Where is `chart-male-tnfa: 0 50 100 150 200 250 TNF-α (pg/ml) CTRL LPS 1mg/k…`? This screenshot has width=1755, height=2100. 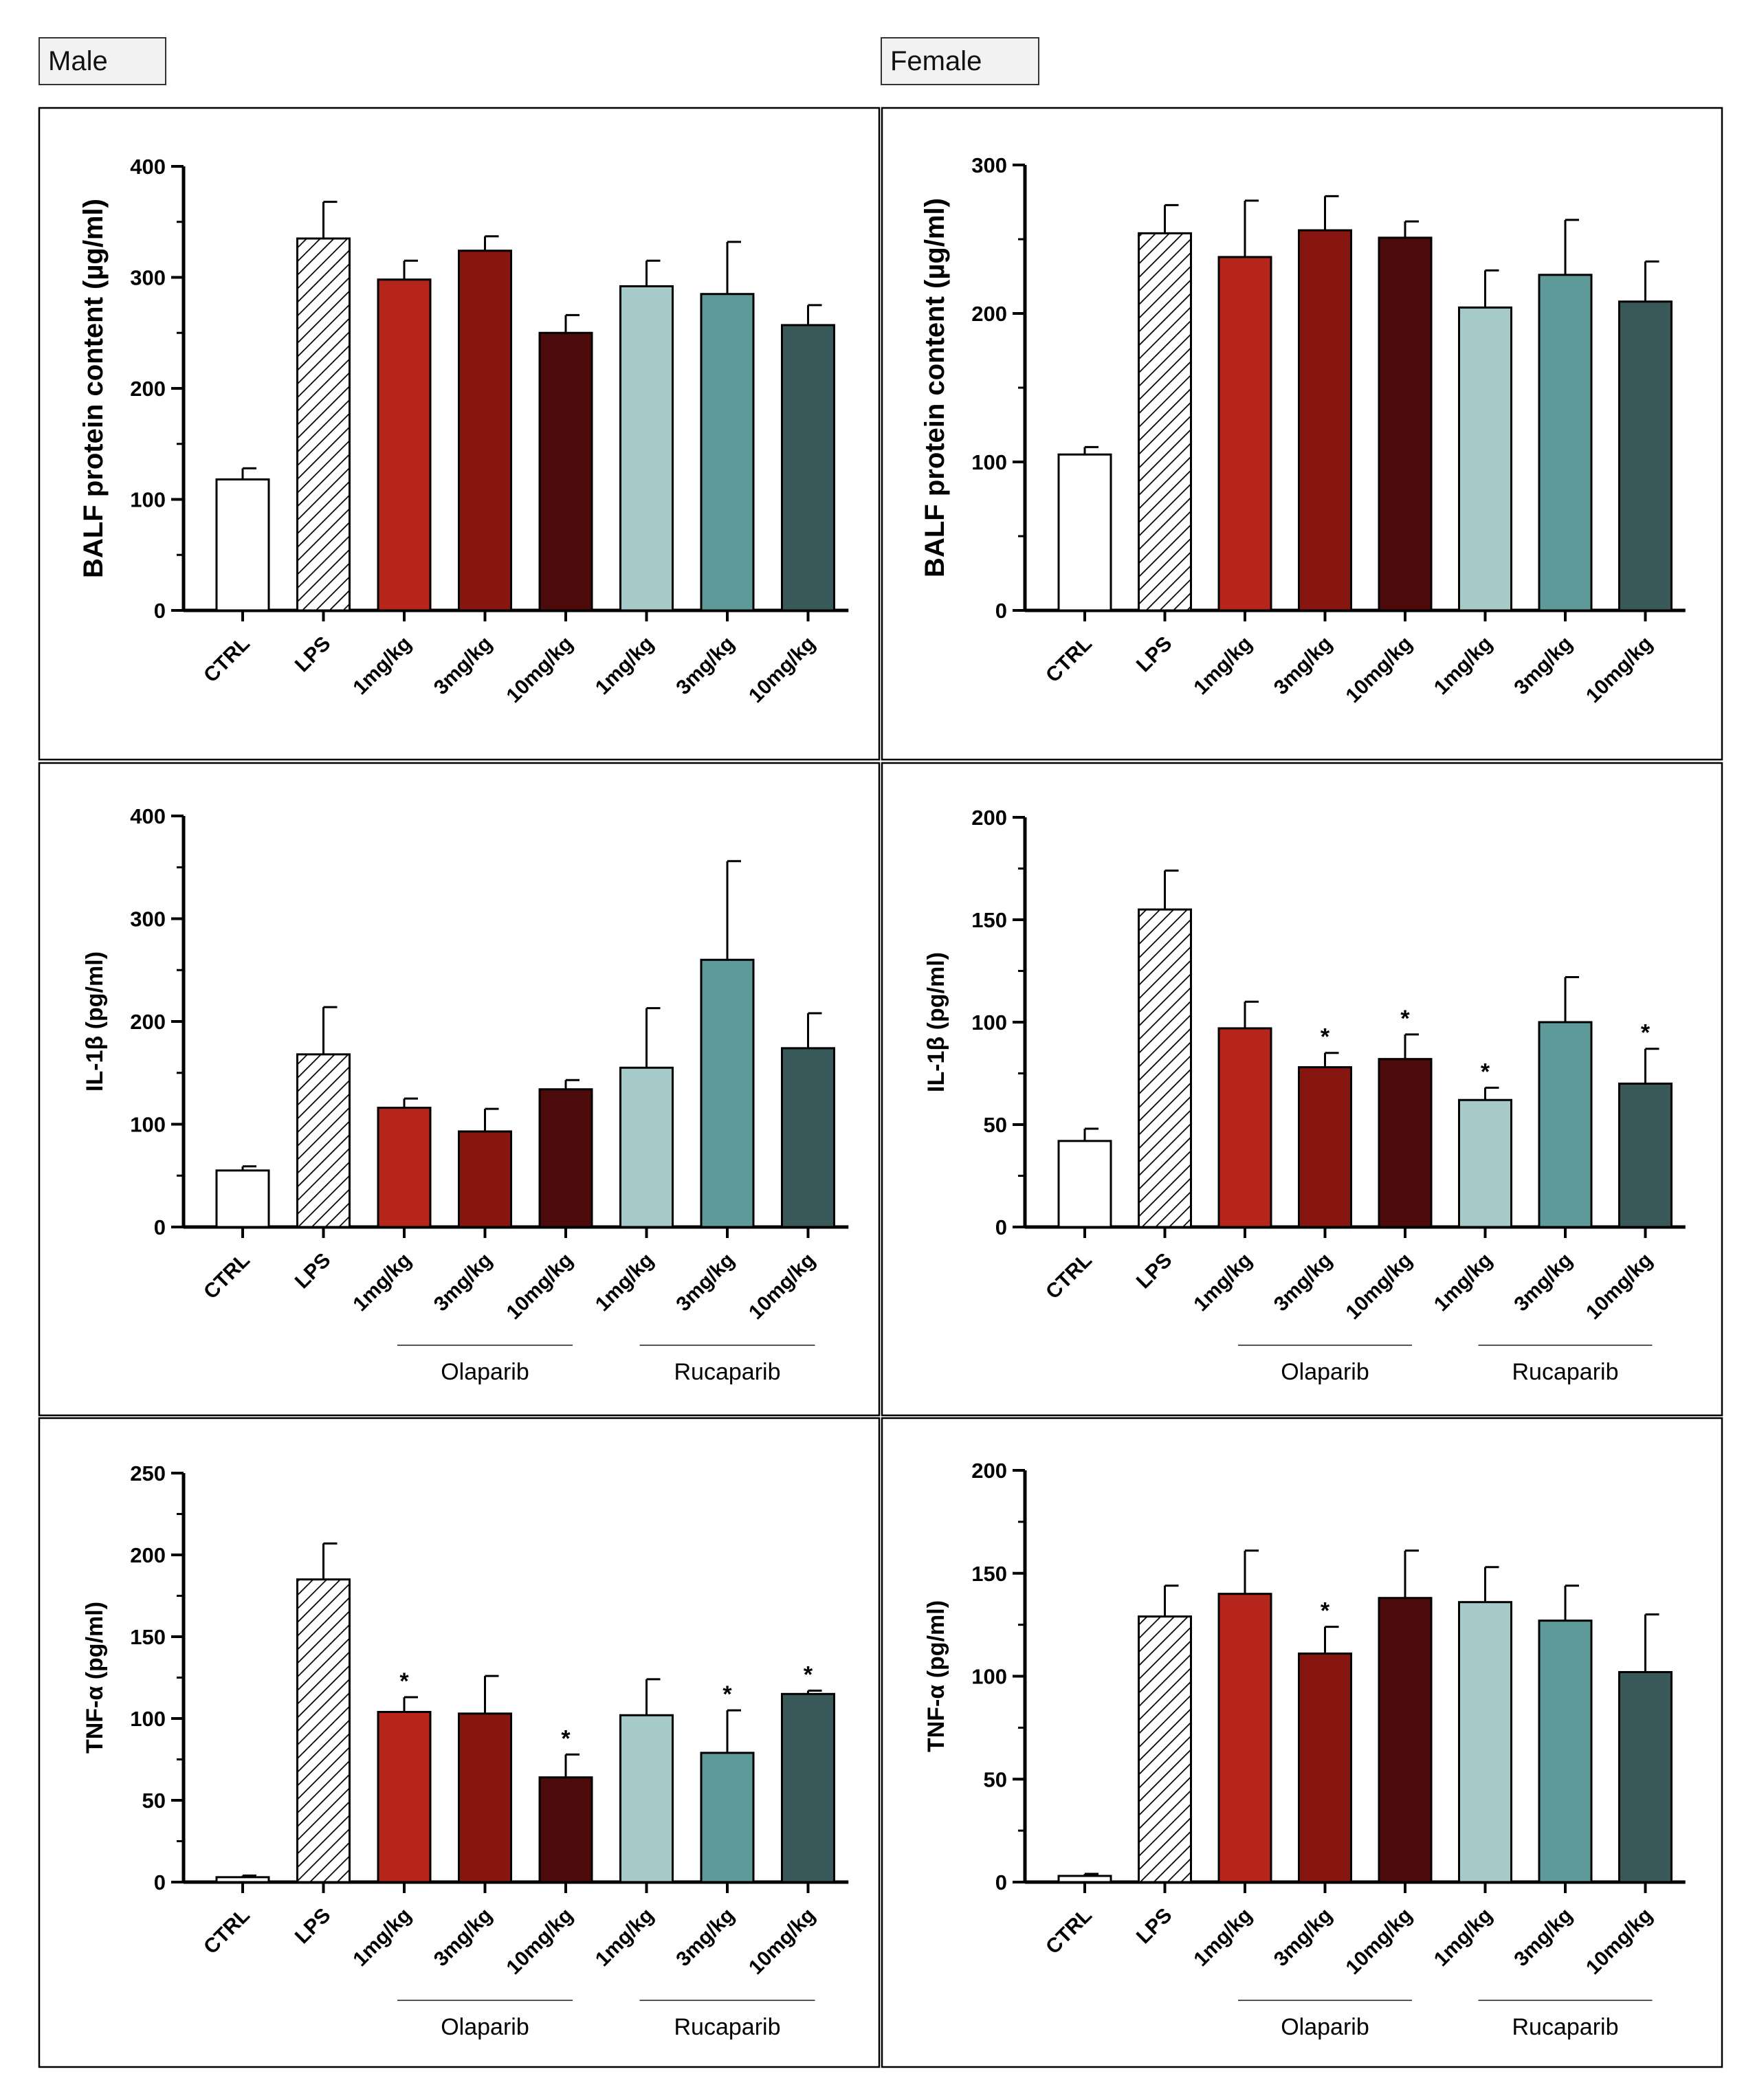 chart-male-tnfa: 0 50 100 150 200 250 TNF-α (pg/ml) CTRL LPS 1mg/k… is located at coordinates (465, 1750).